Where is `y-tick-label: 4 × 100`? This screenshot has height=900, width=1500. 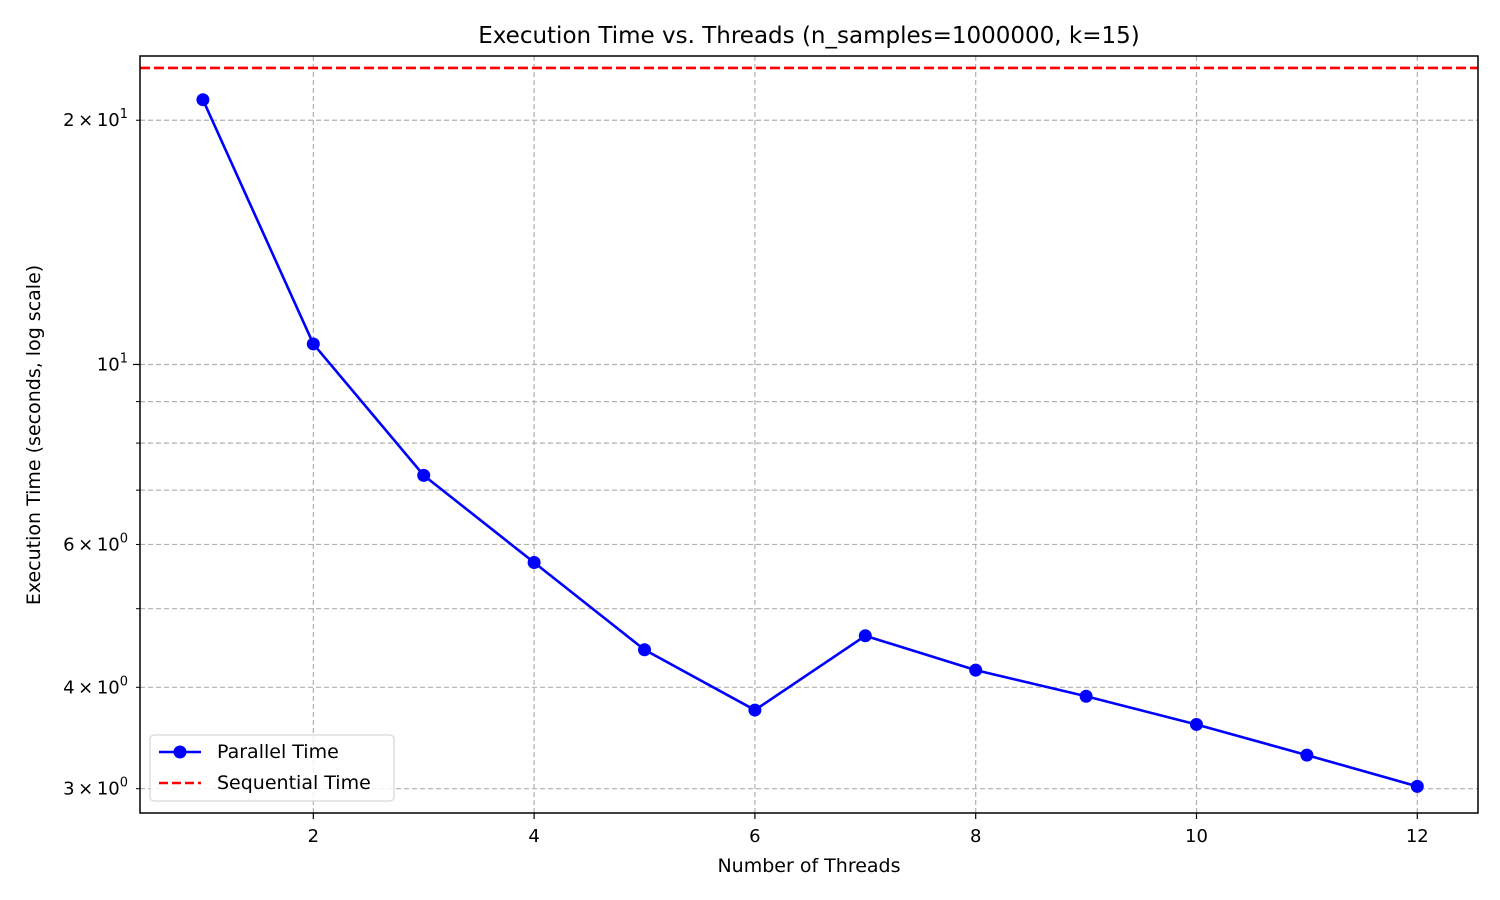 y-tick-label: 4 × 100 is located at coordinates (95, 686).